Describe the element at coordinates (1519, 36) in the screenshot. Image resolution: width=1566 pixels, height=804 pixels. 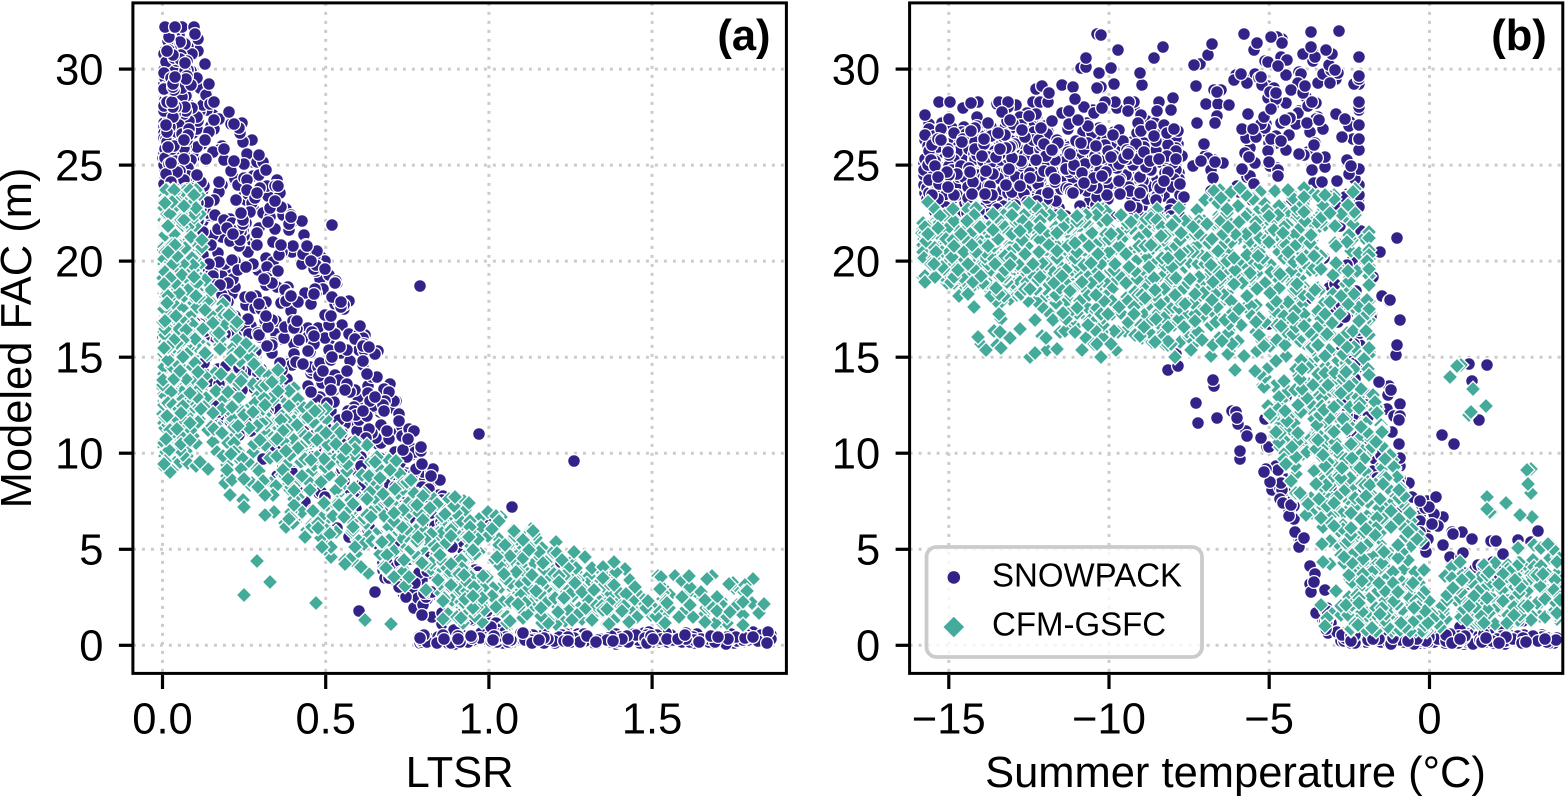
I see `svg-text: (b)` at that location.